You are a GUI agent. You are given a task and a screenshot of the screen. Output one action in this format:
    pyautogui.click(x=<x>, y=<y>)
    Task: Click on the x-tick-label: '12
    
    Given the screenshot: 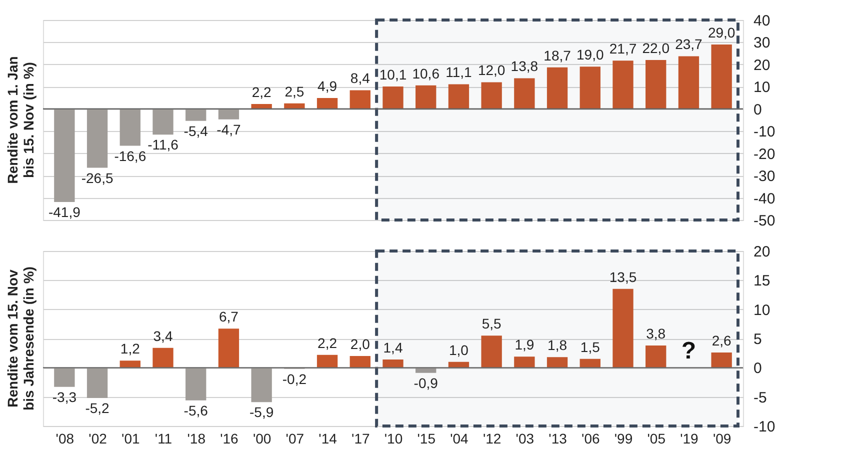 What is the action you would take?
    pyautogui.click(x=492, y=438)
    